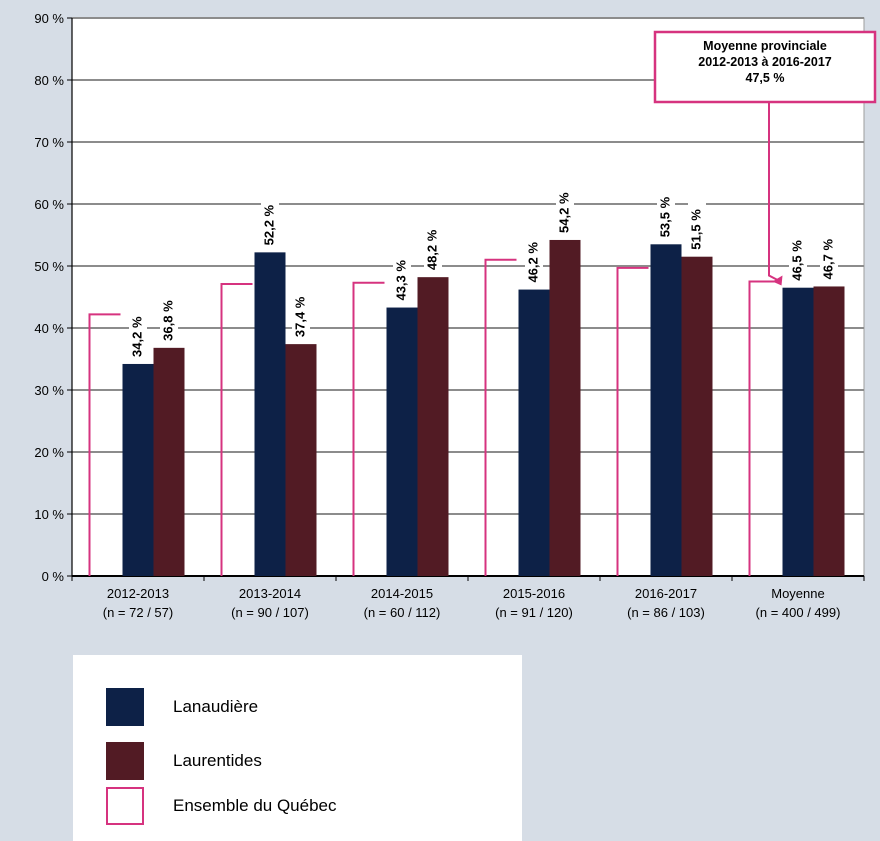 Image resolution: width=880 pixels, height=841 pixels. What do you see at coordinates (431, 249) in the screenshot?
I see `data-label: 48,2 %` at bounding box center [431, 249].